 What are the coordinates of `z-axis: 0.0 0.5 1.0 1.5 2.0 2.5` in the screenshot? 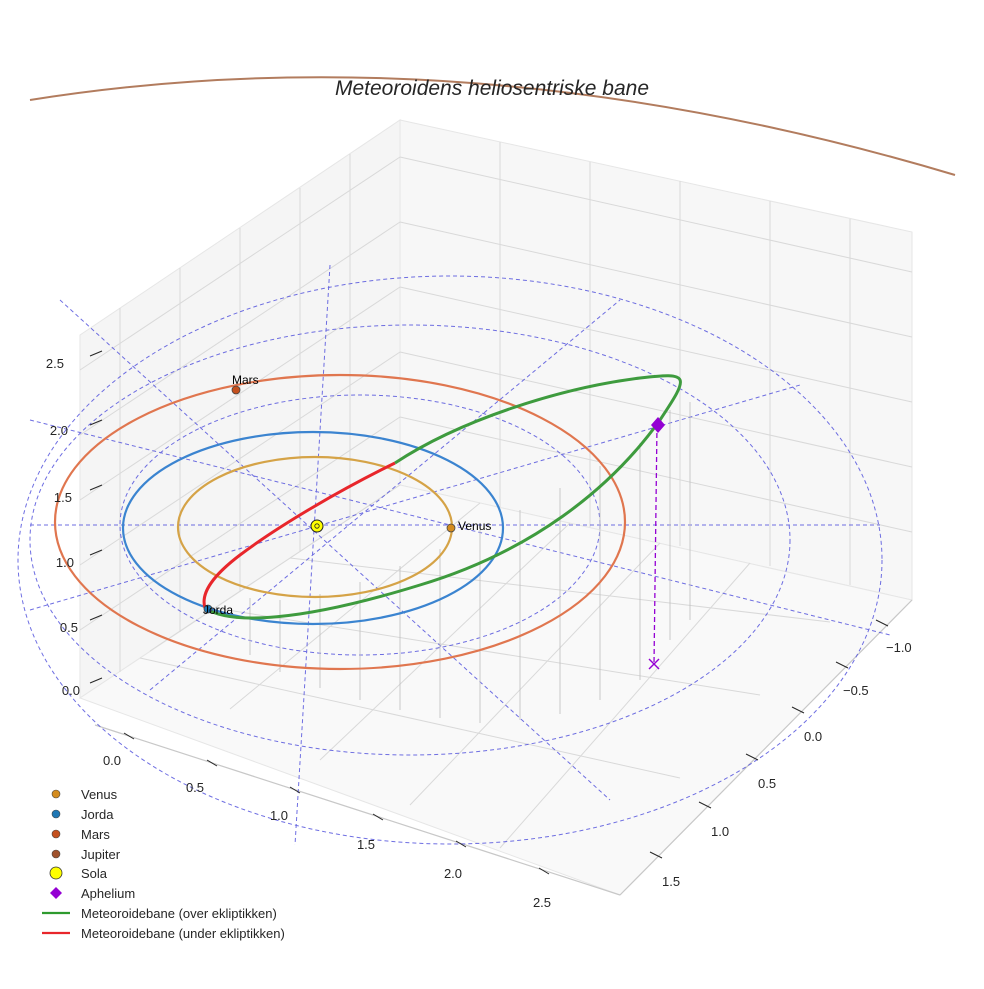 It's located at (74, 524).